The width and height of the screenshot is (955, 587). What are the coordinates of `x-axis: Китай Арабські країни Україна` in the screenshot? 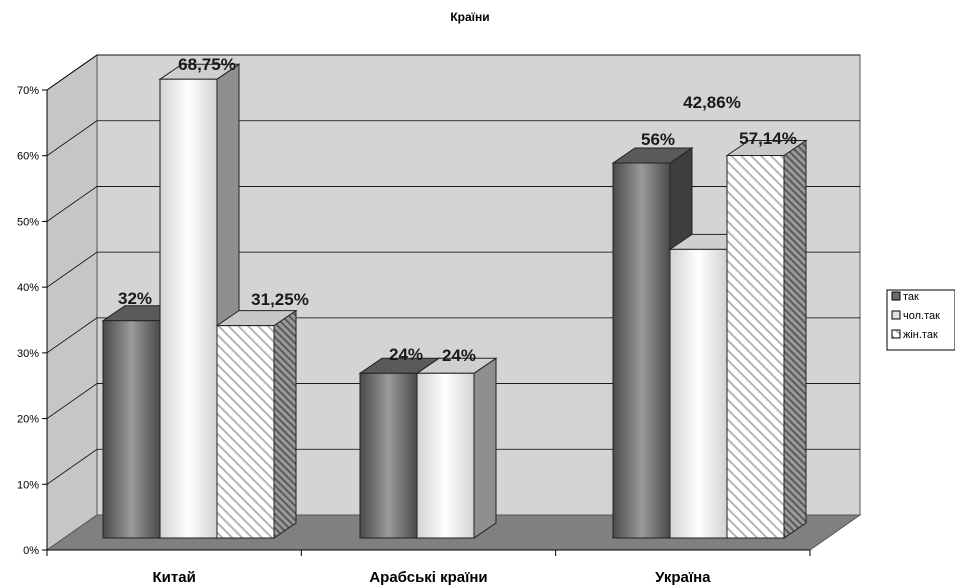 It's located at (428, 567).